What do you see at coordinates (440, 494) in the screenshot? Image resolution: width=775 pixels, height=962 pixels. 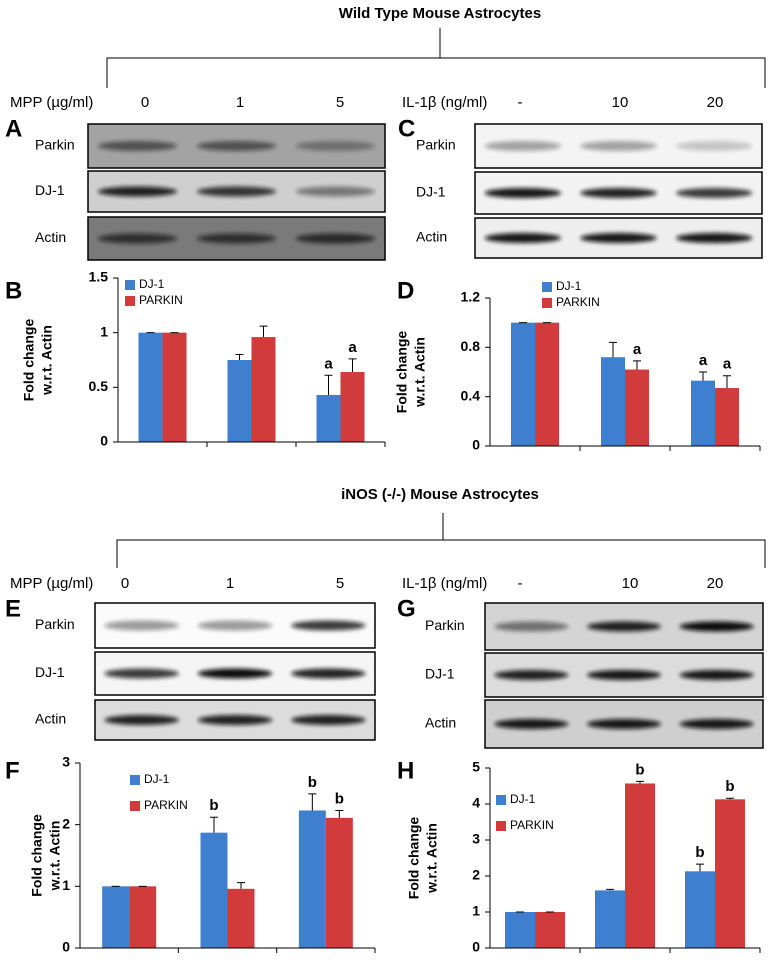 I see `section-title: iNOS (-/-) Mouse Astrocytes` at bounding box center [440, 494].